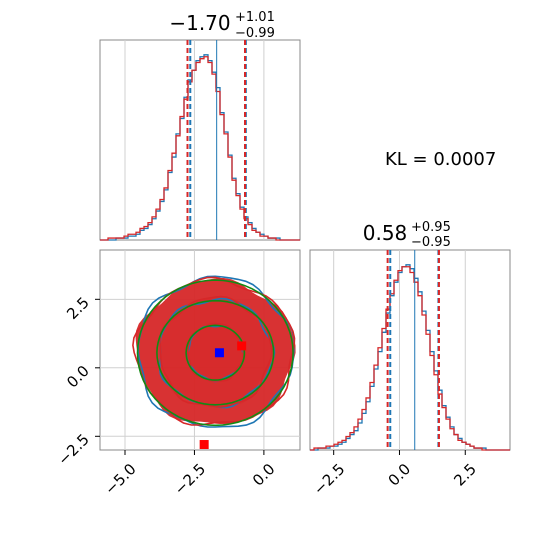 Image resolution: width=550 pixels, height=550 pixels. I want to click on hist-right-quantile-lines, so click(413, 350).